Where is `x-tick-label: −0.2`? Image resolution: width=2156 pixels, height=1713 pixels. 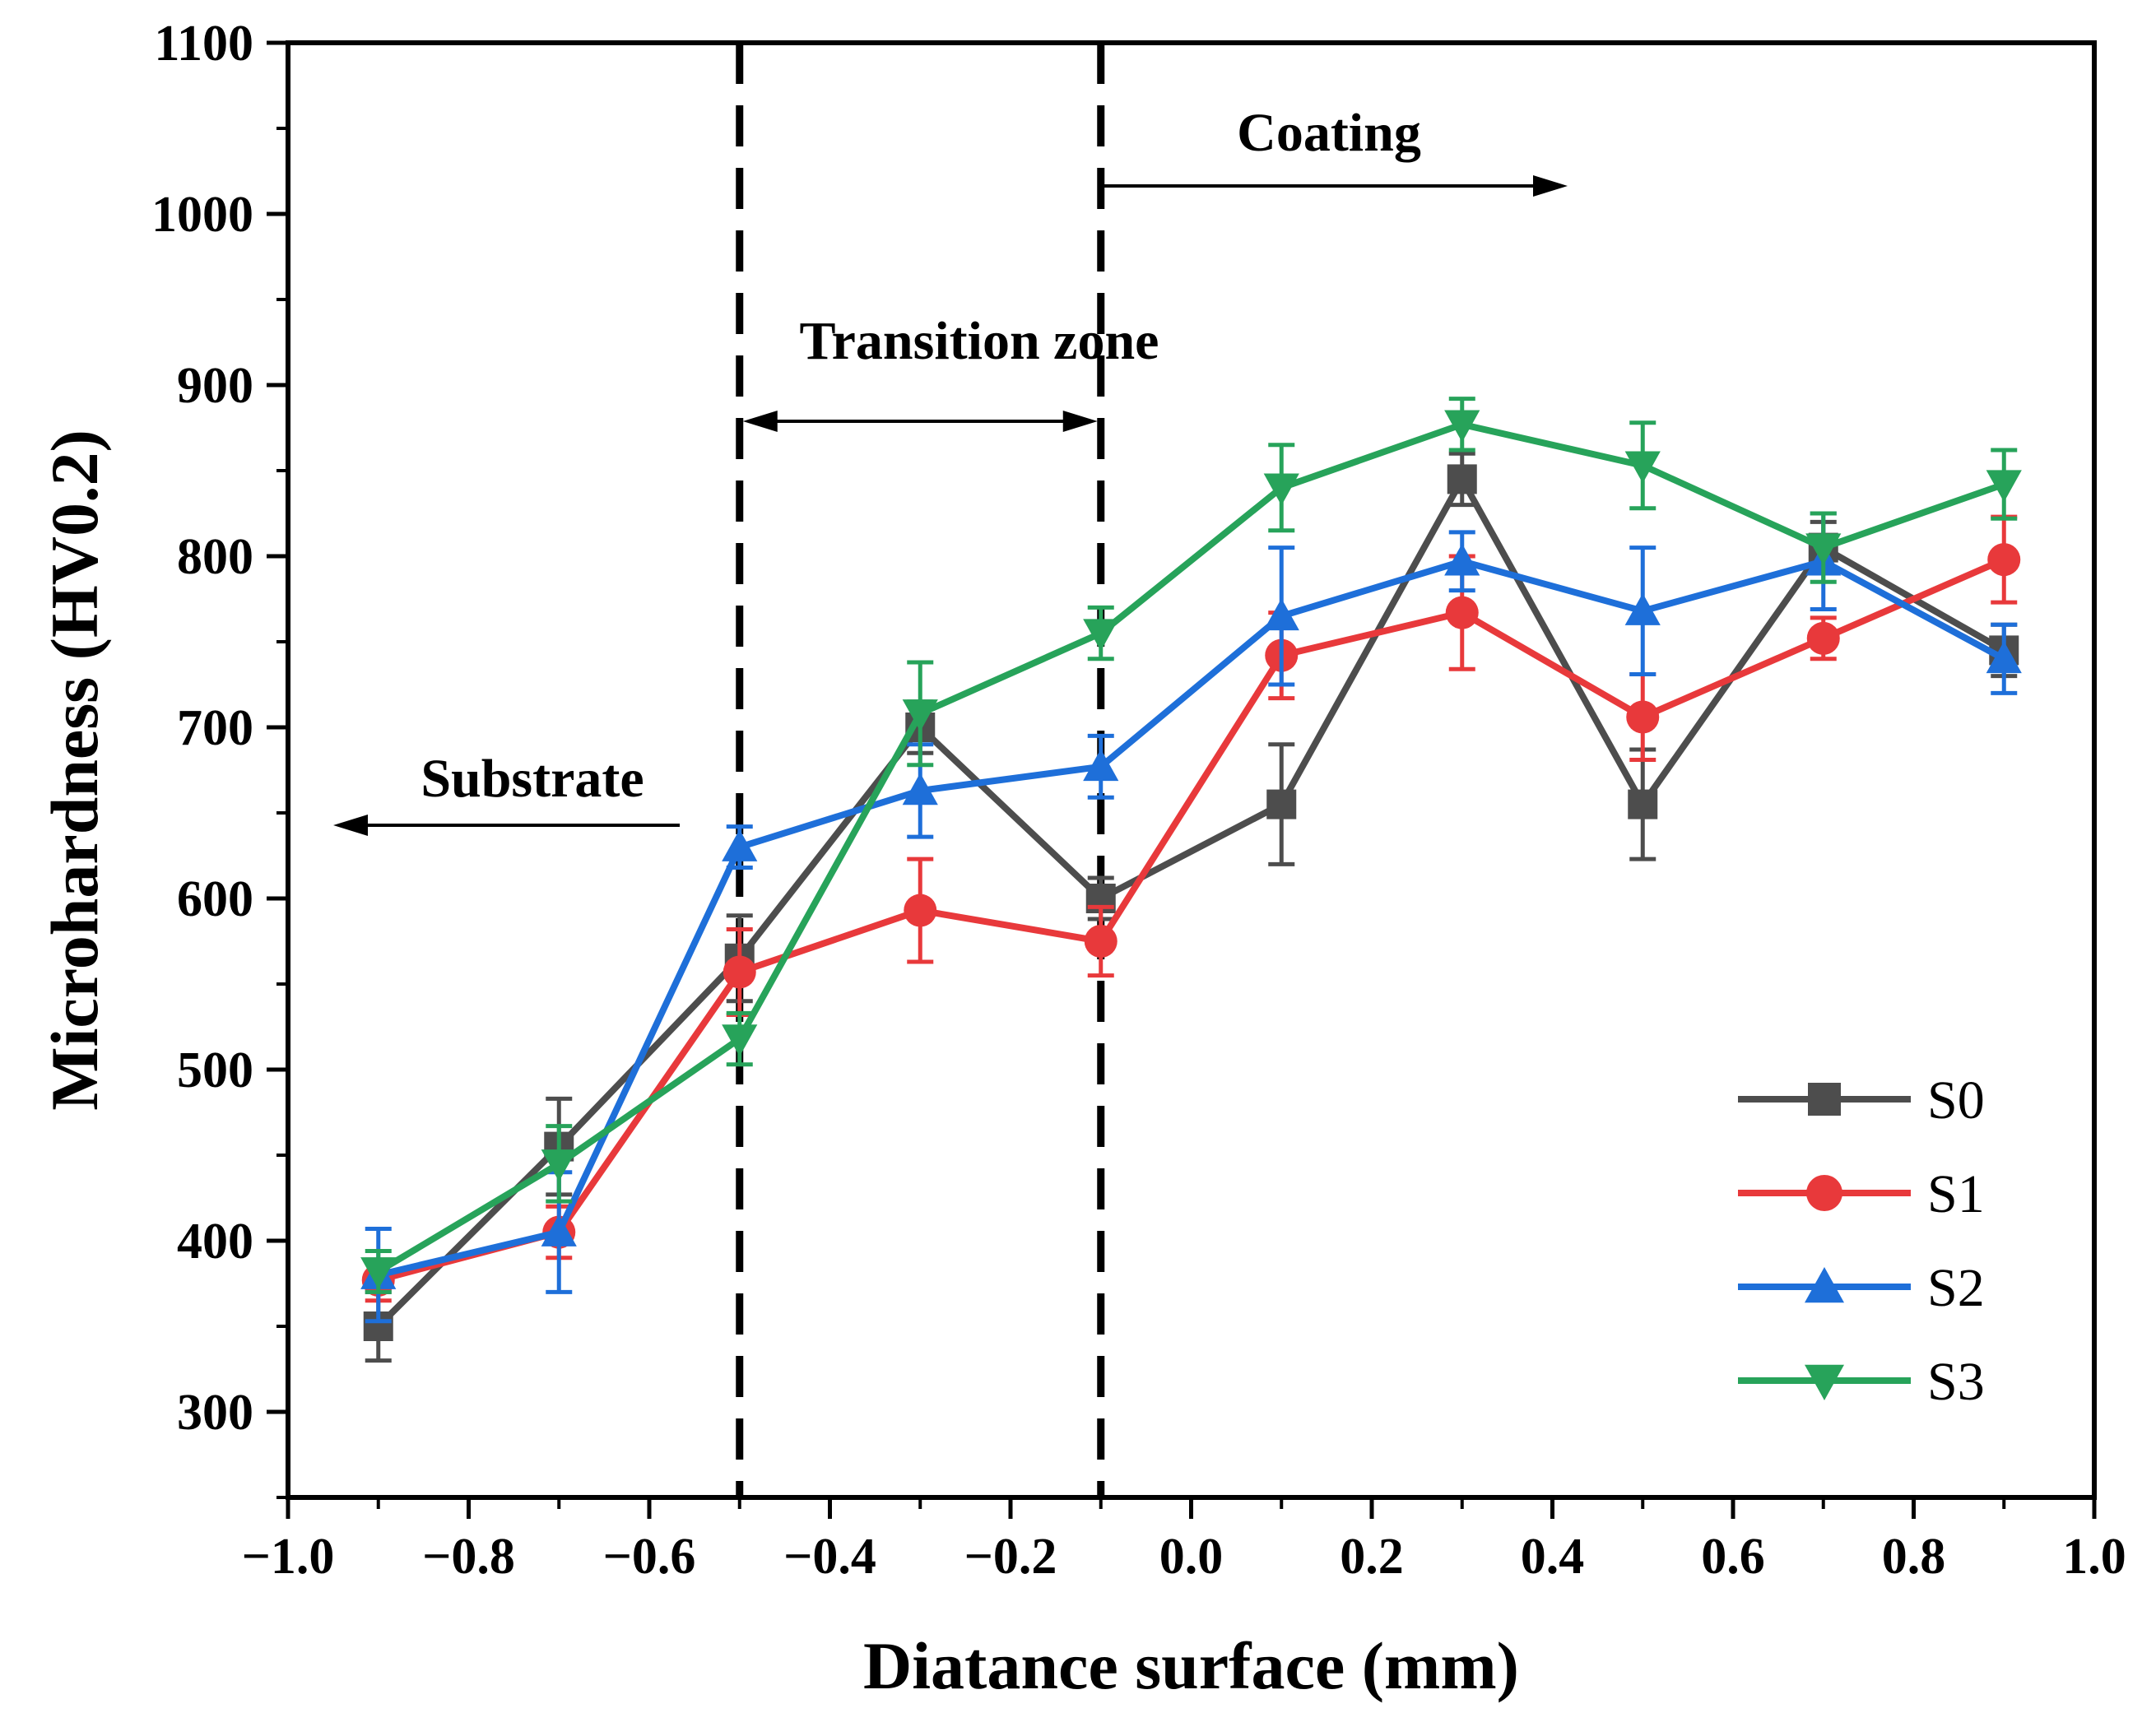
x-tick-label: −0.2 is located at coordinates (1010, 1557).